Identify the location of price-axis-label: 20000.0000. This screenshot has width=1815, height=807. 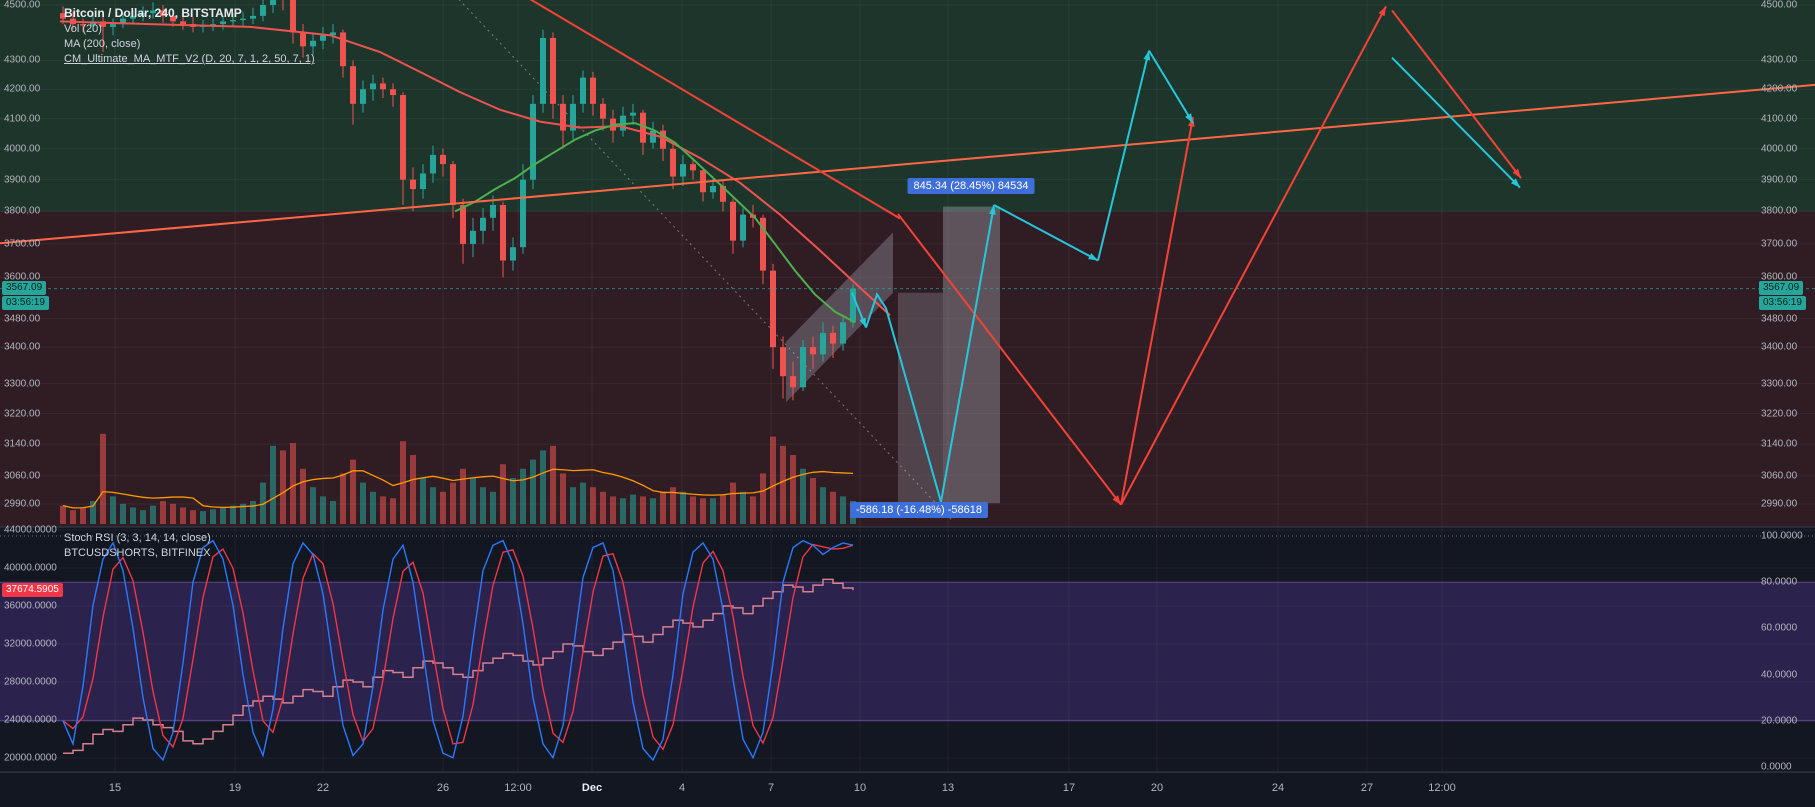
(30, 758).